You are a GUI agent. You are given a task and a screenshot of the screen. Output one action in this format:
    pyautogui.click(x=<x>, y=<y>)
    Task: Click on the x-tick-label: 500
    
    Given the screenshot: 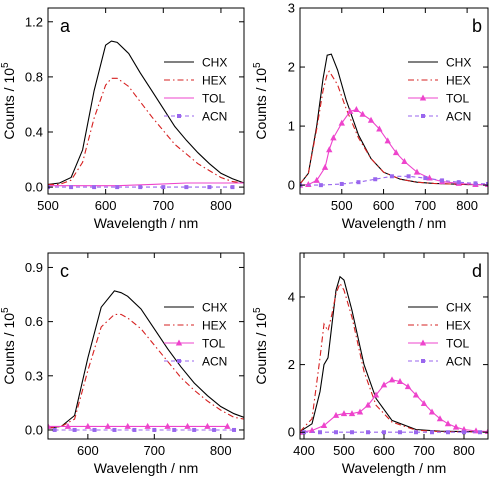 What is the action you would take?
    pyautogui.click(x=342, y=205)
    